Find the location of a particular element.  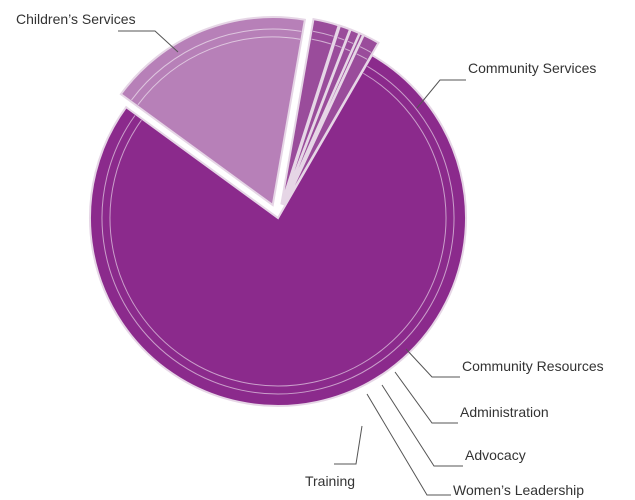

slice-label: Advocacy is located at coordinates (495, 455).